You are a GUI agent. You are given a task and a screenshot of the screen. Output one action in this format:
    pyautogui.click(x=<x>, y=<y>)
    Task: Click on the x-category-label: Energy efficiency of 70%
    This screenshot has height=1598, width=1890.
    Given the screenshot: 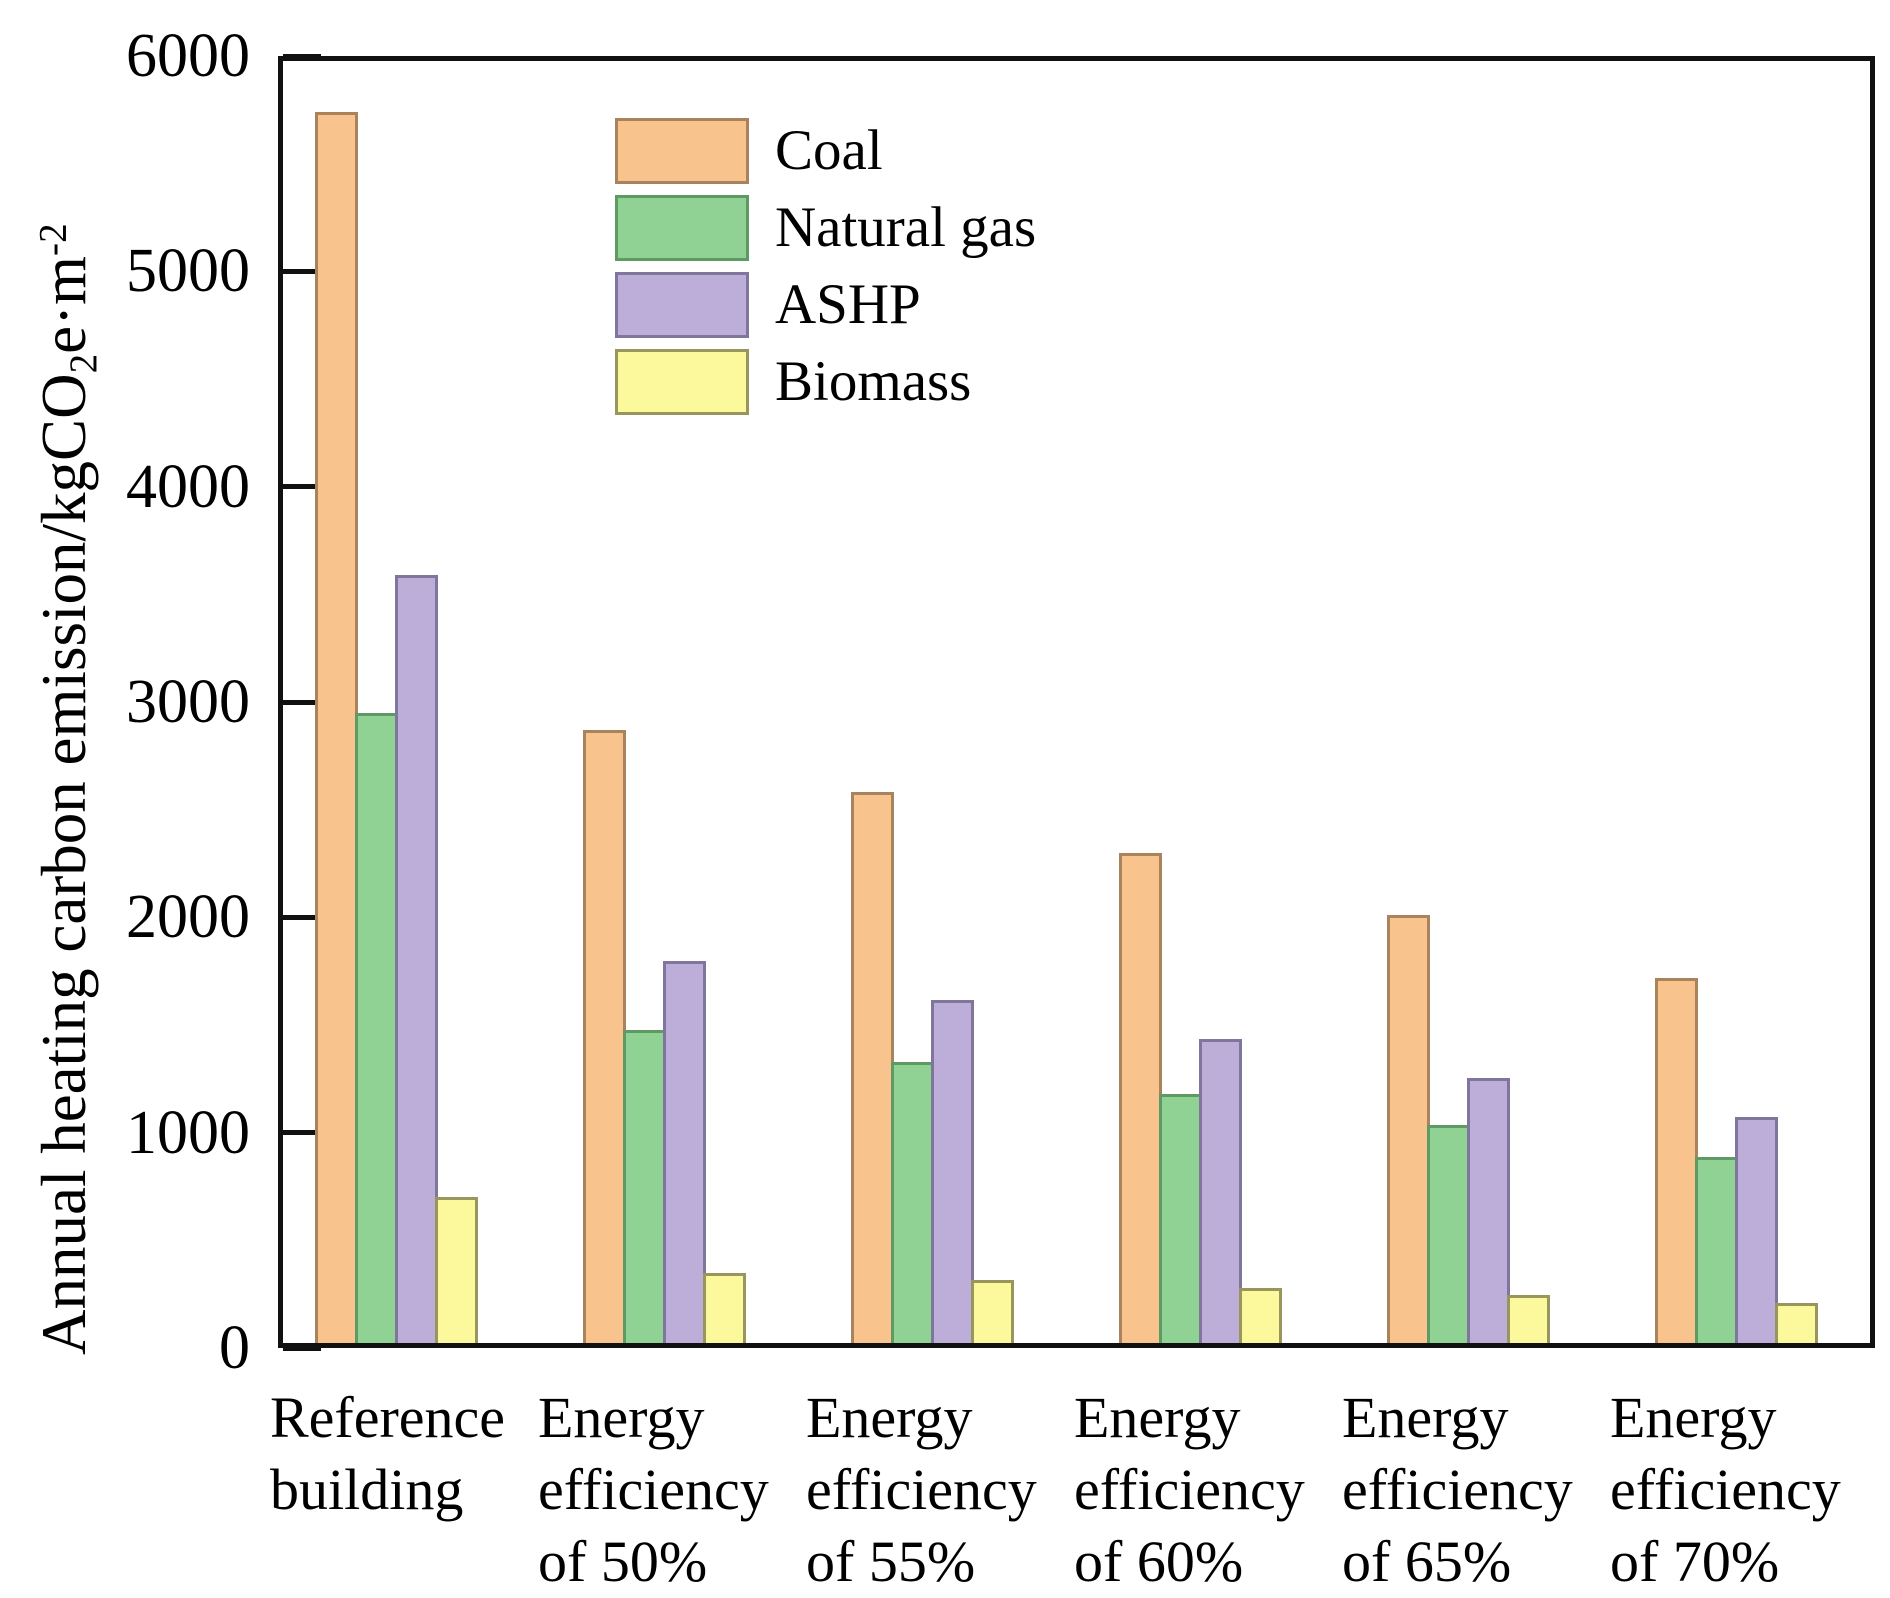 What is the action you would take?
    pyautogui.click(x=1725, y=1490)
    